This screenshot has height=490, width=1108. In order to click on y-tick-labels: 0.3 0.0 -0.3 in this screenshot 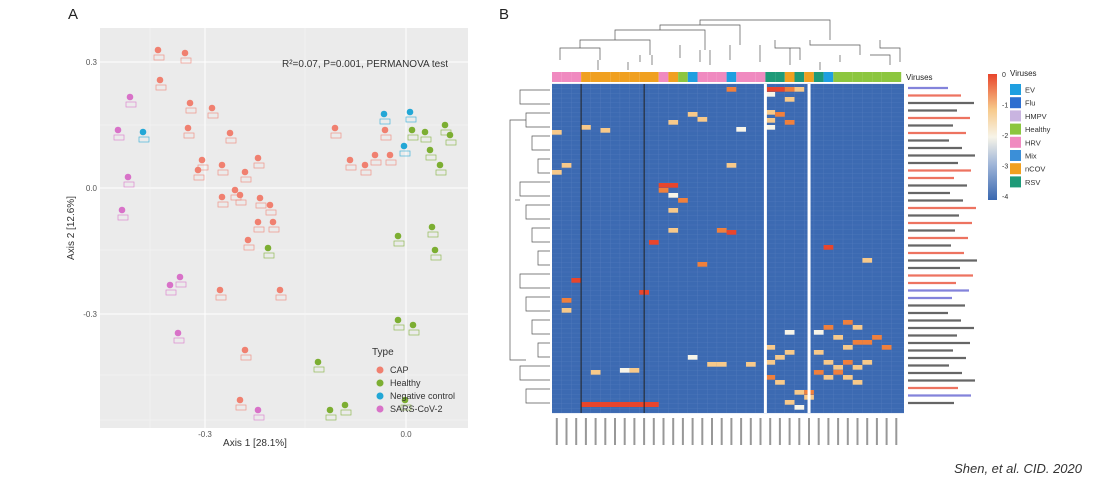, I will do `click(90, 188)`.